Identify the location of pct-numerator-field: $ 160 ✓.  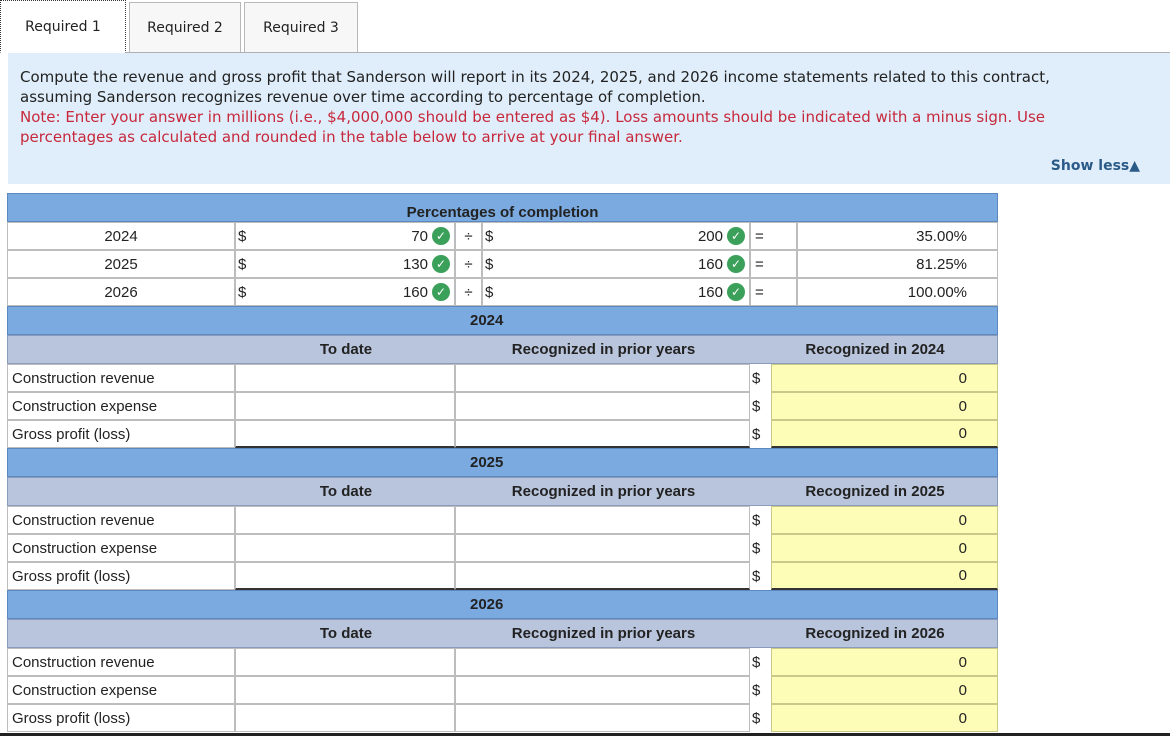
(345, 292).